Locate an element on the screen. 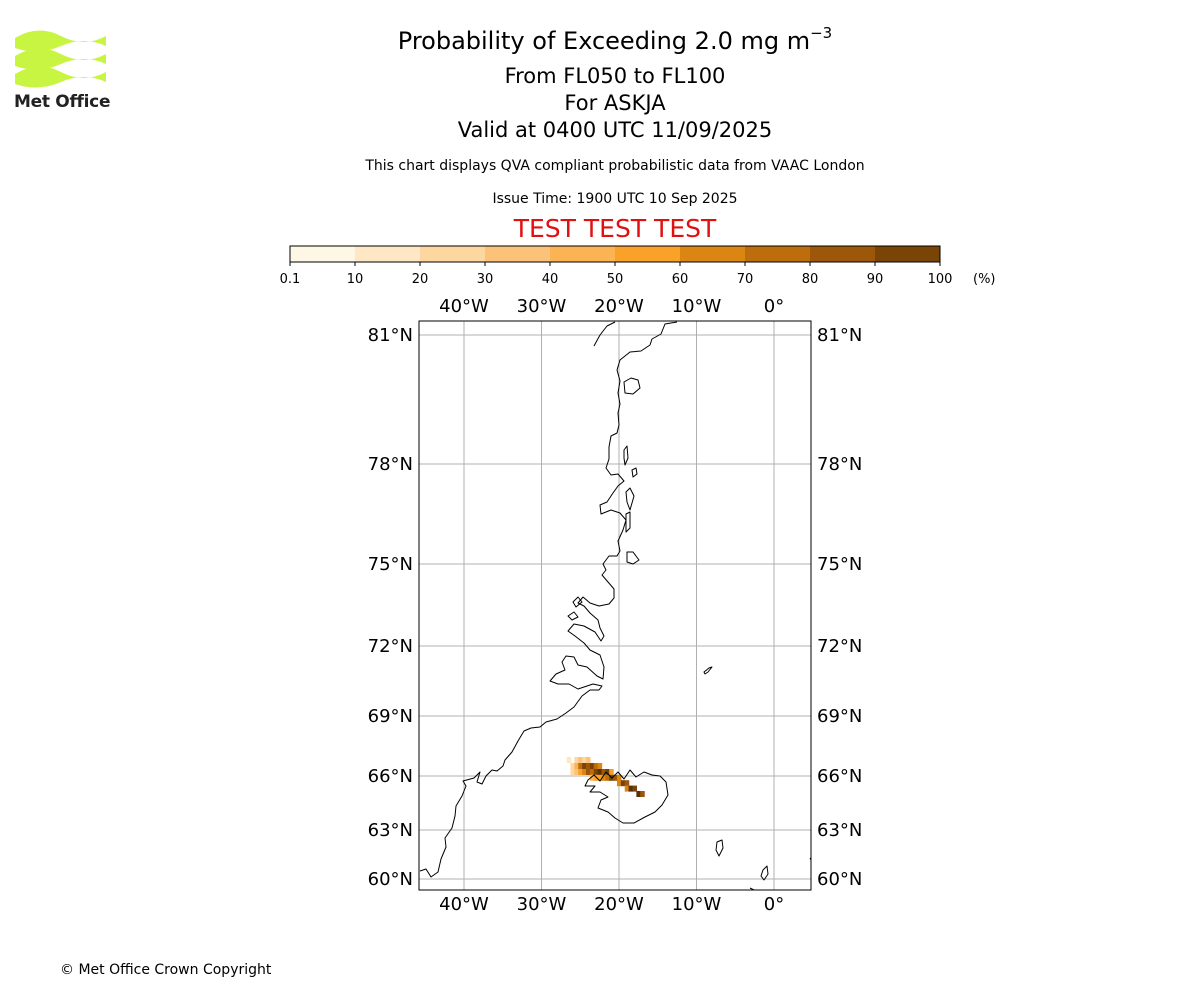 The width and height of the screenshot is (1200, 1000). jan-mayen is located at coordinates (708, 670).